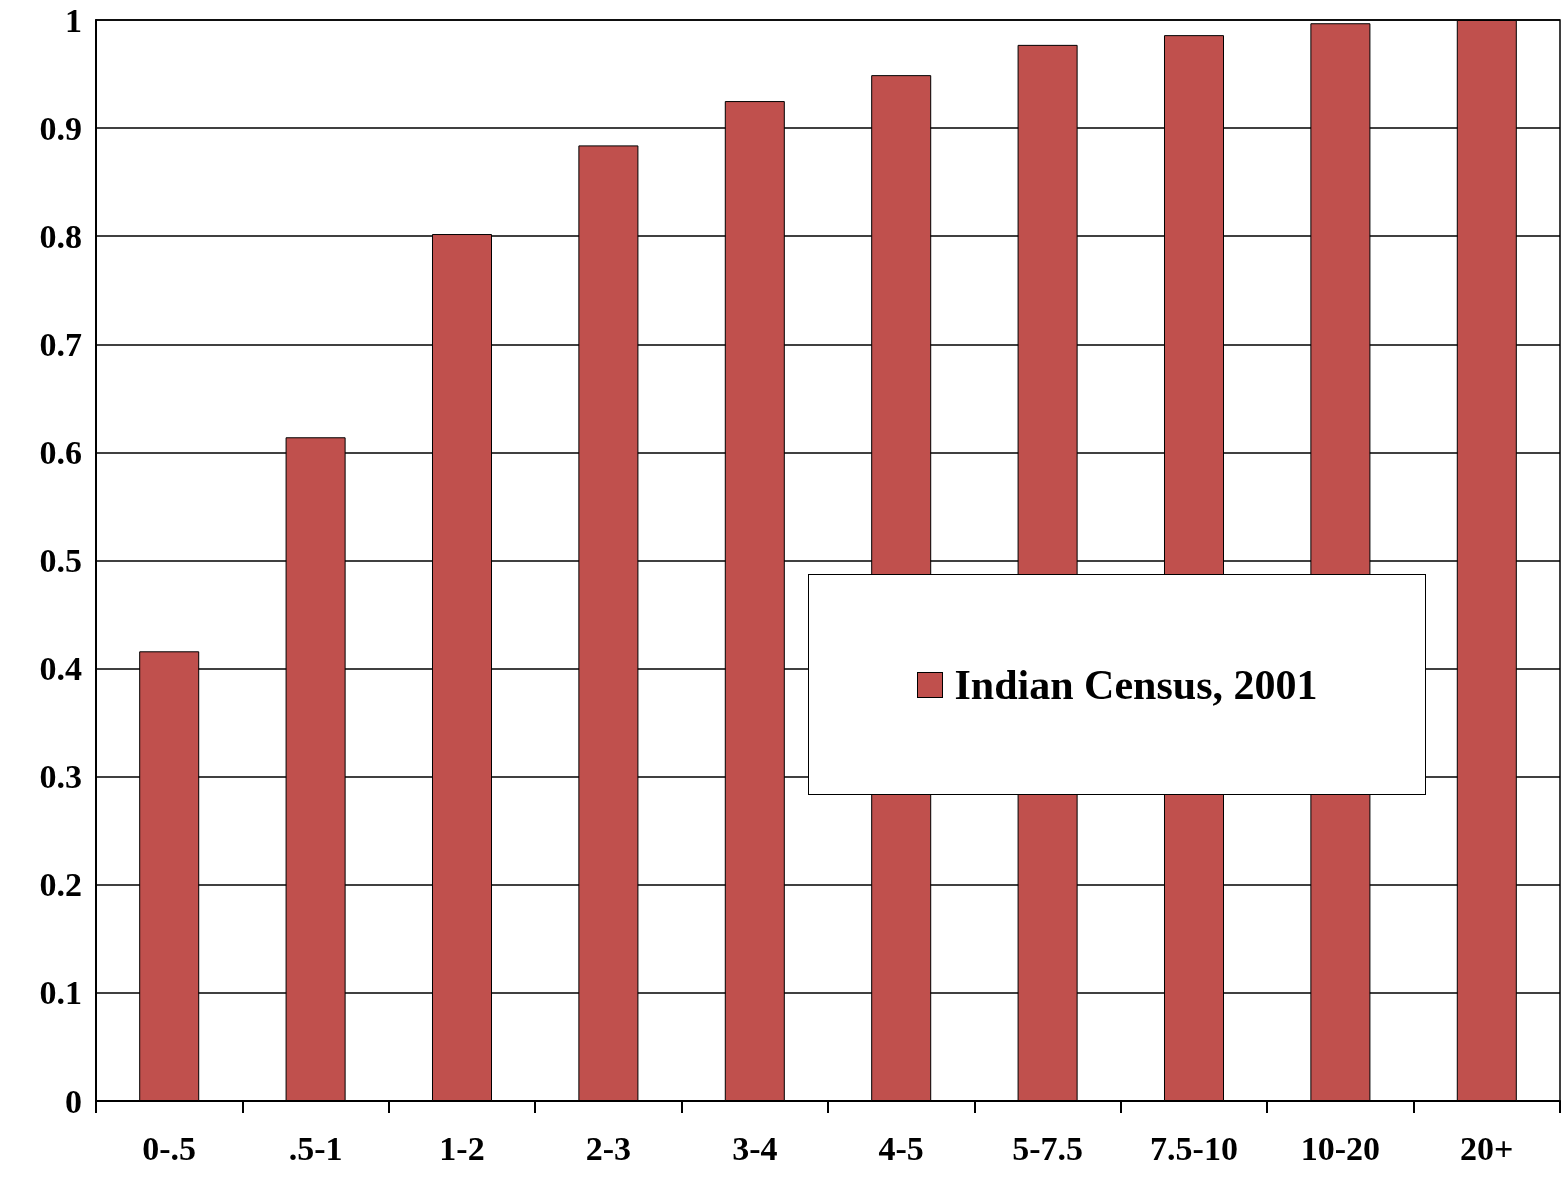 Image resolution: width=1562 pixels, height=1179 pixels. What do you see at coordinates (1136, 684) in the screenshot?
I see `legend-label: Indian Census, 2001` at bounding box center [1136, 684].